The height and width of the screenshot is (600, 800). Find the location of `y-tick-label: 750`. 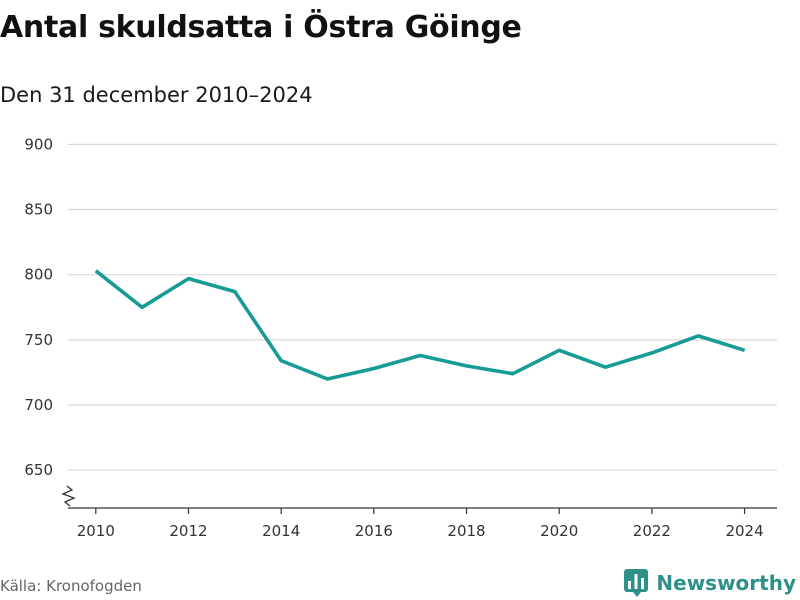

y-tick-label: 750 is located at coordinates (38, 340).